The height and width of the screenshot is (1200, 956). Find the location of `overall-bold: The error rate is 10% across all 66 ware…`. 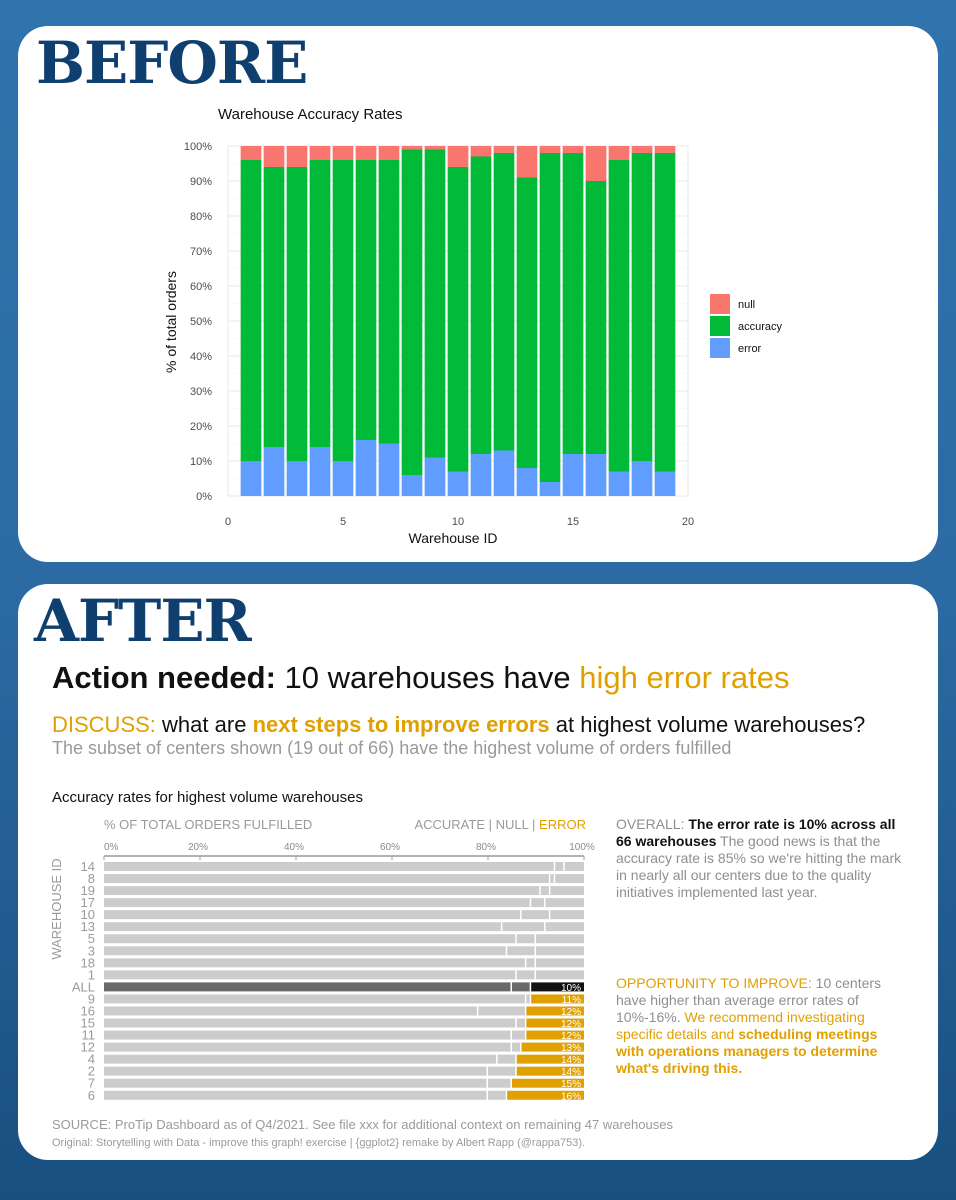

overall-bold: The error rate is 10% across all 66 ware… is located at coordinates (756, 832).